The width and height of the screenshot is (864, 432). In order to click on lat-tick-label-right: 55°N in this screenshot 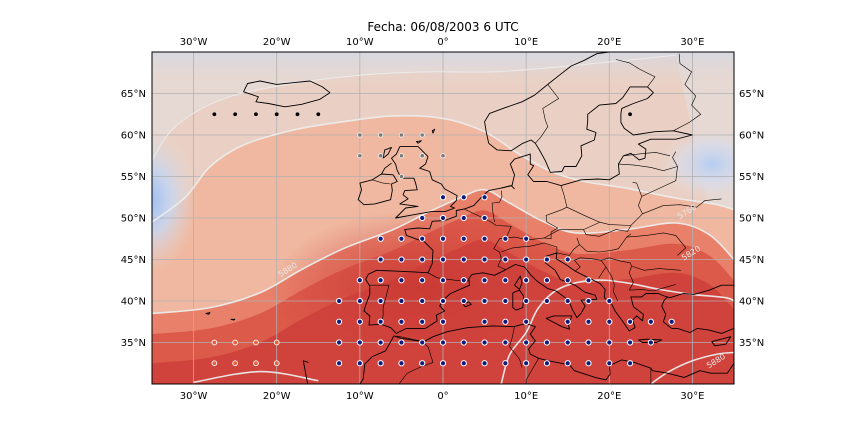, I will do `click(751, 177)`.